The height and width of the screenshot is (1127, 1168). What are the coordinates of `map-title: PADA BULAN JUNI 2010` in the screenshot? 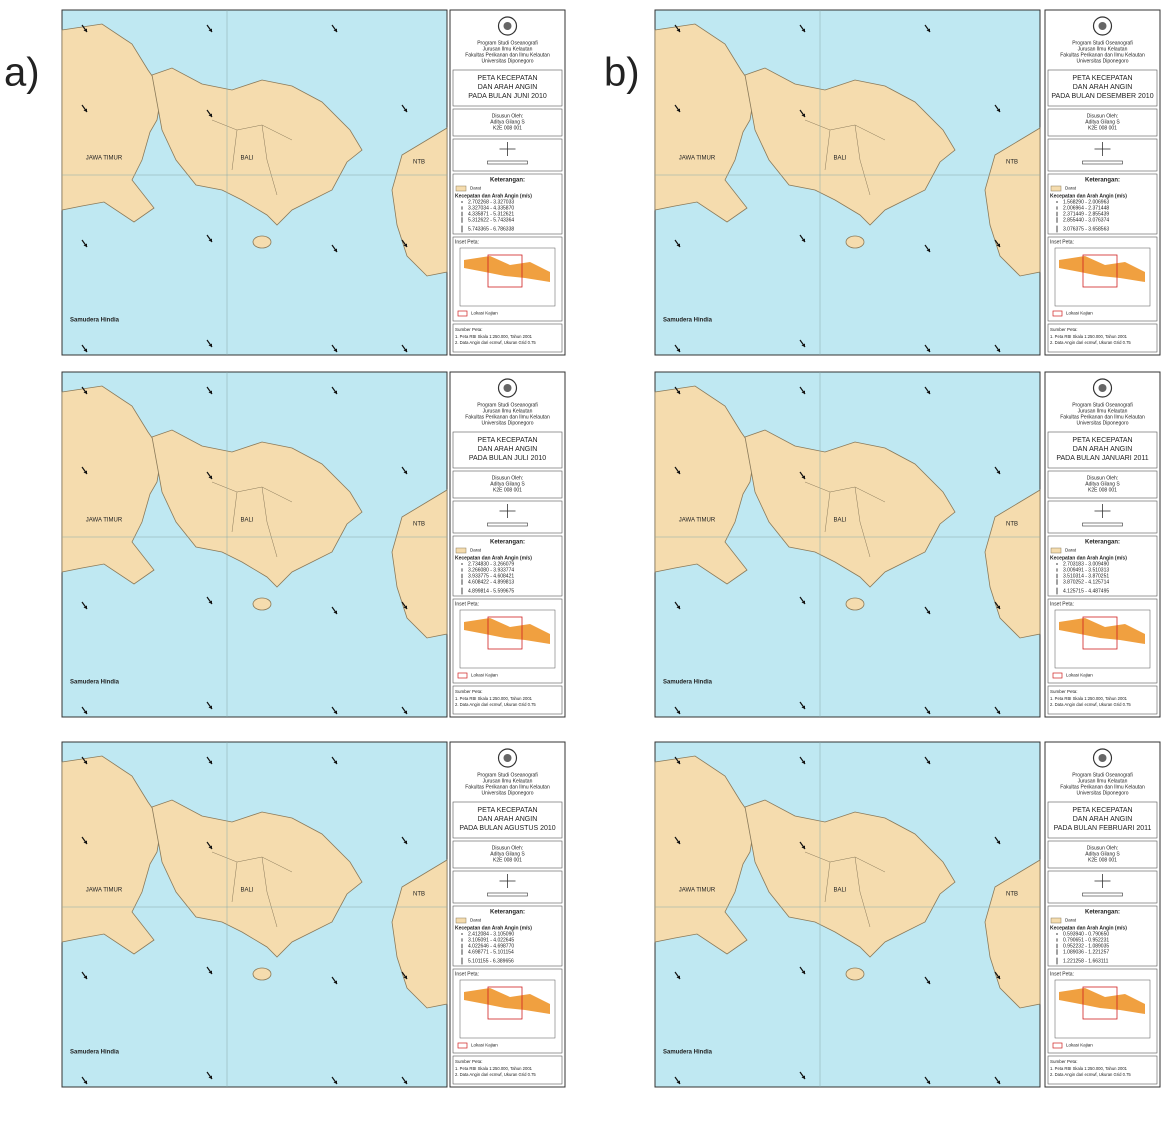 It's located at (507, 96).